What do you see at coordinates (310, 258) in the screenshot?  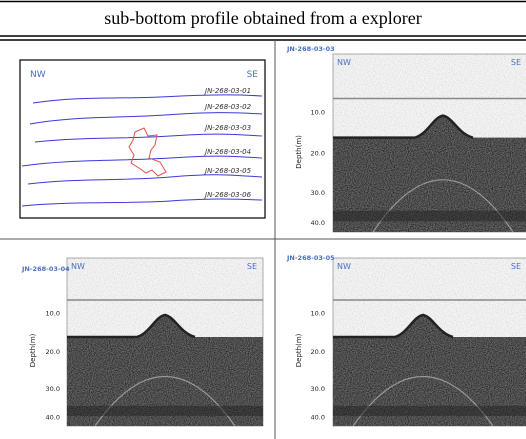 I see `line-id: JN-268-03-05` at bounding box center [310, 258].